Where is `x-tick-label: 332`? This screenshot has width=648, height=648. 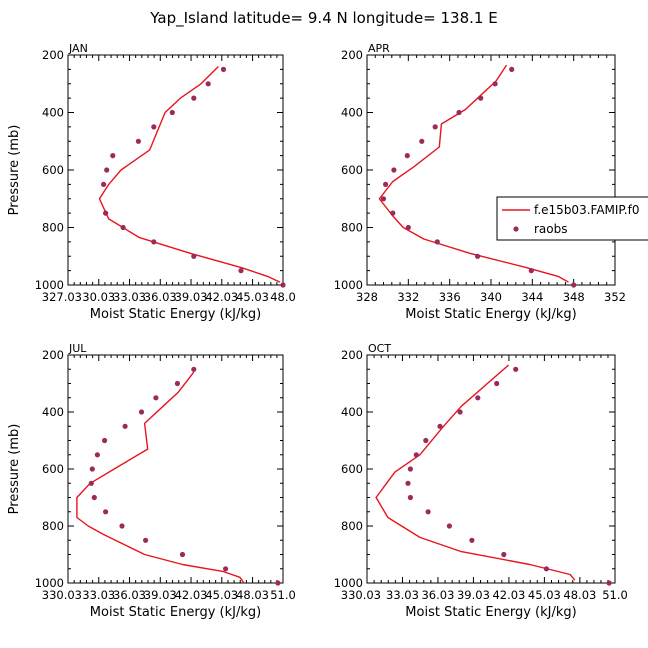 x-tick-label: 332 is located at coordinates (408, 297).